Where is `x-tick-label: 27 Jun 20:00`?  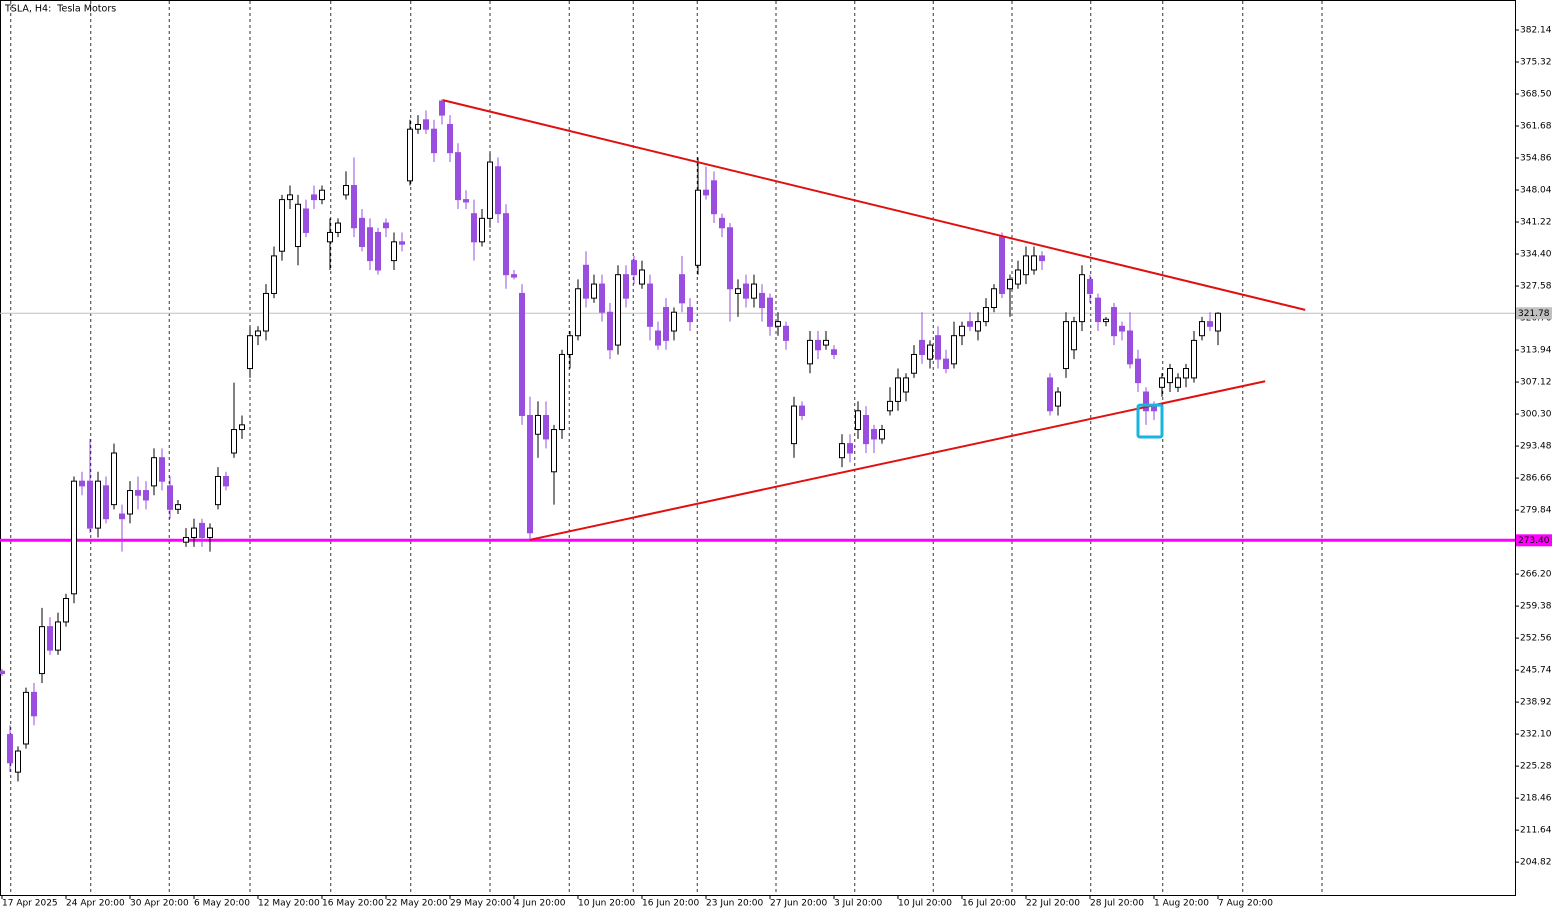 x-tick-label: 27 Jun 20:00 is located at coordinates (798, 904).